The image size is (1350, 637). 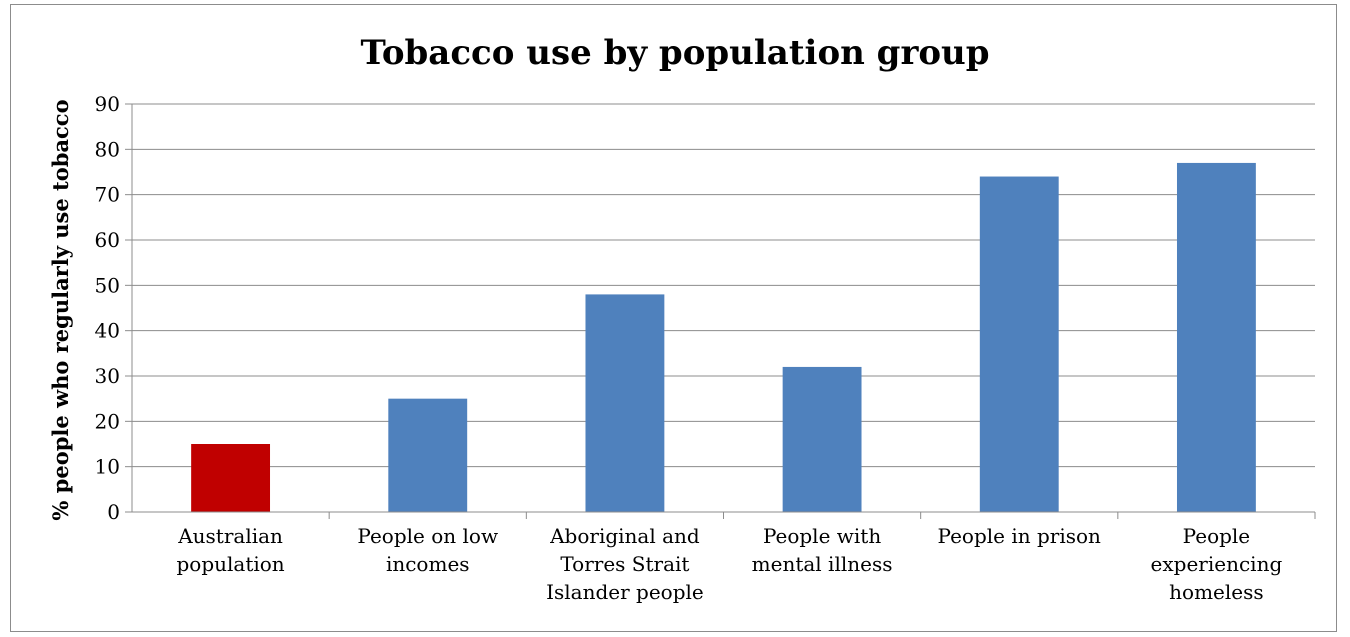 I want to click on x-category-label-line: People in prison, so click(x=1020, y=536).